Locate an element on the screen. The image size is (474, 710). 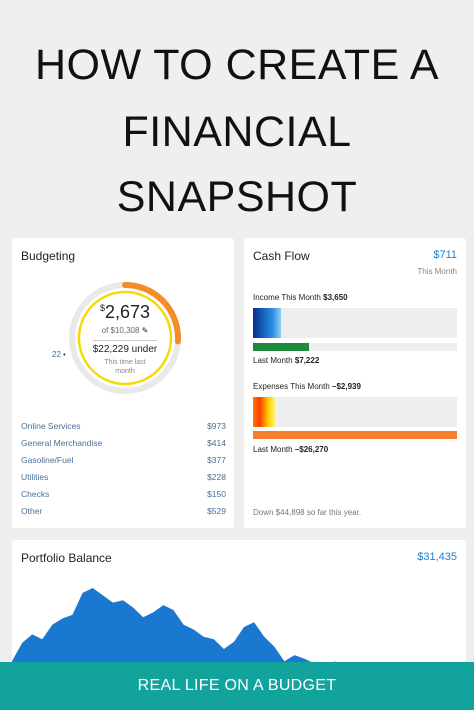
expense-last-label: Last Month –$26,270 is located at coordinates (290, 449).